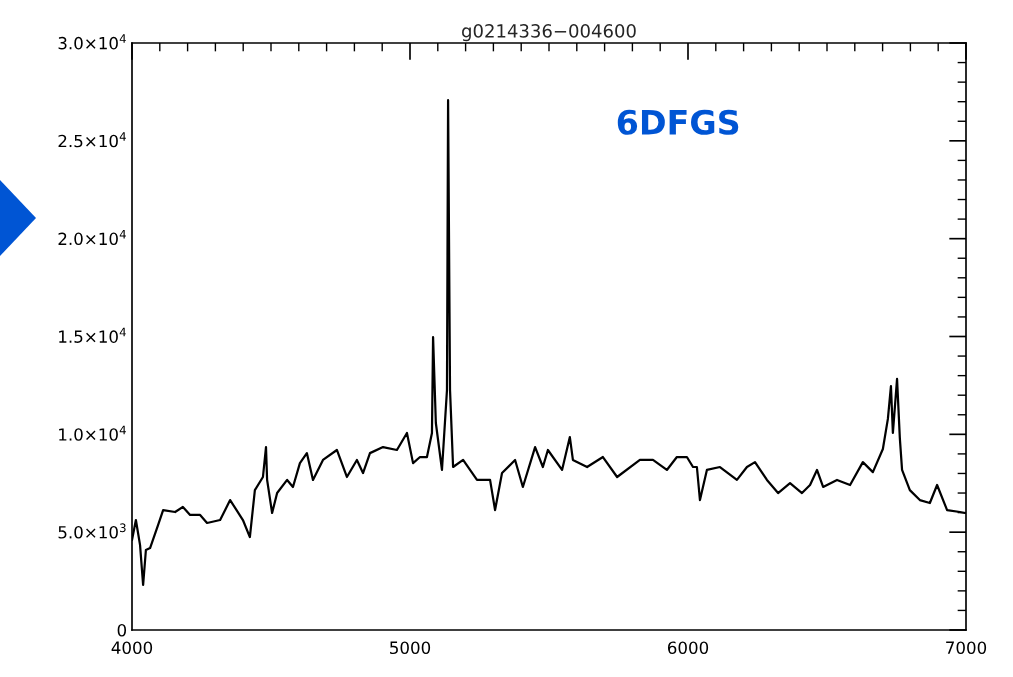  What do you see at coordinates (549, 33) in the screenshot?
I see `chart-title: g0214336−004600` at bounding box center [549, 33].